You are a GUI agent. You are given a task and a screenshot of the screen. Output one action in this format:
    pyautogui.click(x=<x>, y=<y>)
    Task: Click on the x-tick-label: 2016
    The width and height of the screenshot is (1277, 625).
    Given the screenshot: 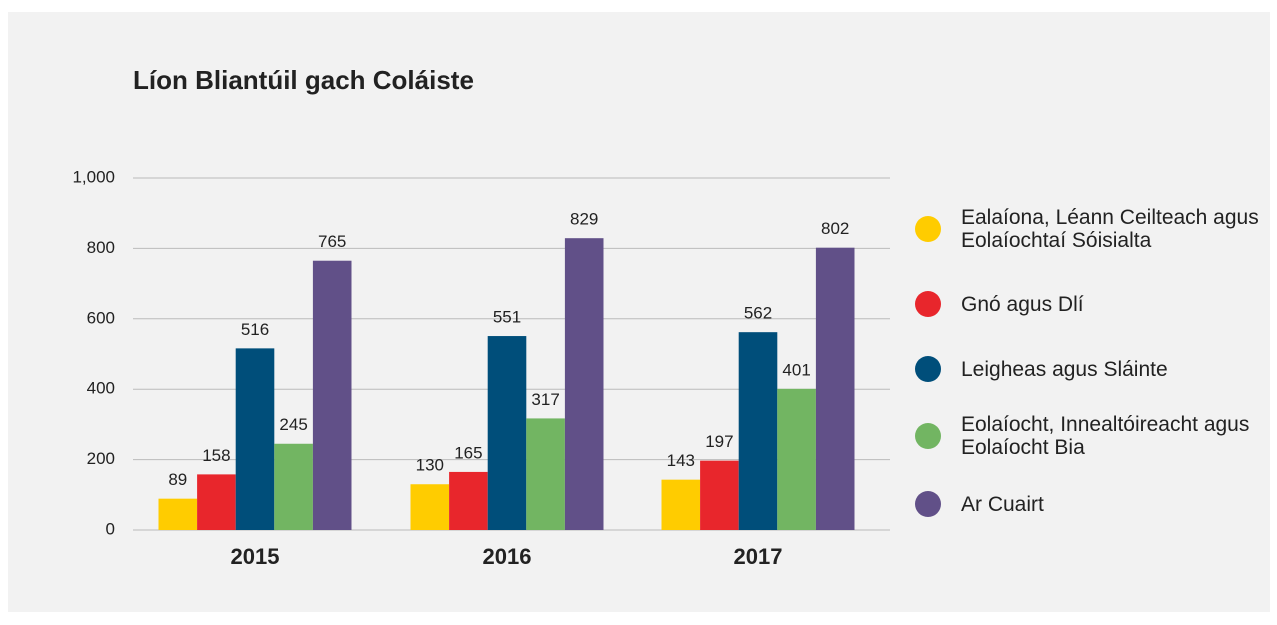 What is the action you would take?
    pyautogui.click(x=507, y=556)
    